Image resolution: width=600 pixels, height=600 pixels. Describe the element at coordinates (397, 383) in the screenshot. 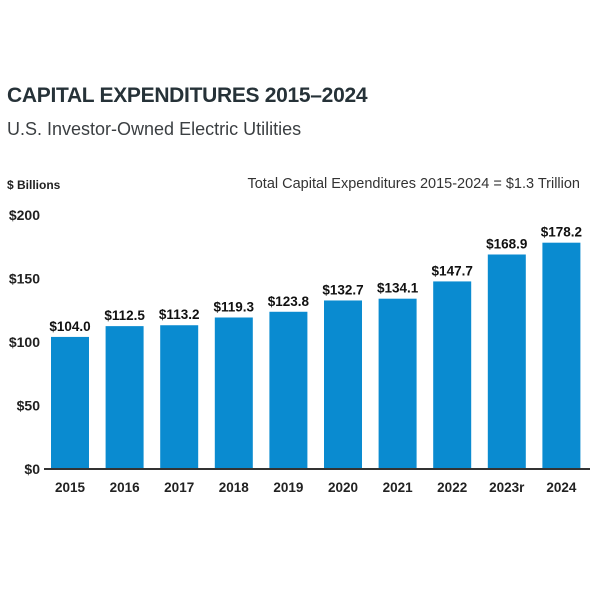

I see `bar-2021` at that location.